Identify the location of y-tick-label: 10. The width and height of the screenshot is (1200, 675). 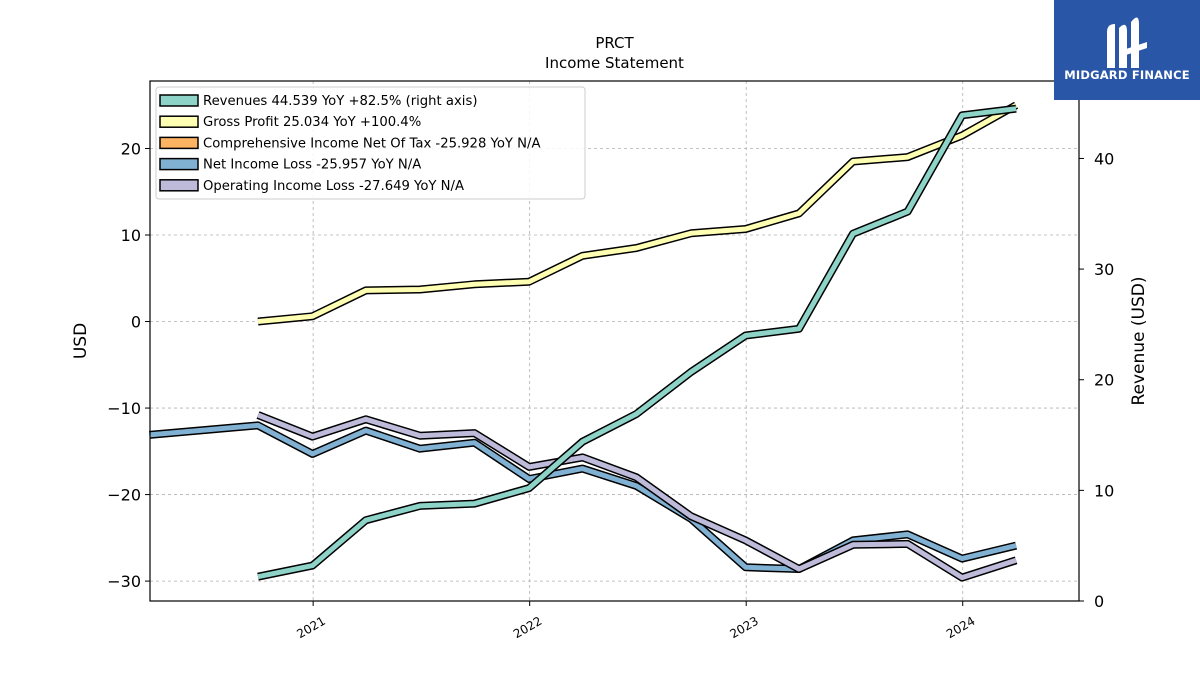
(131, 235).